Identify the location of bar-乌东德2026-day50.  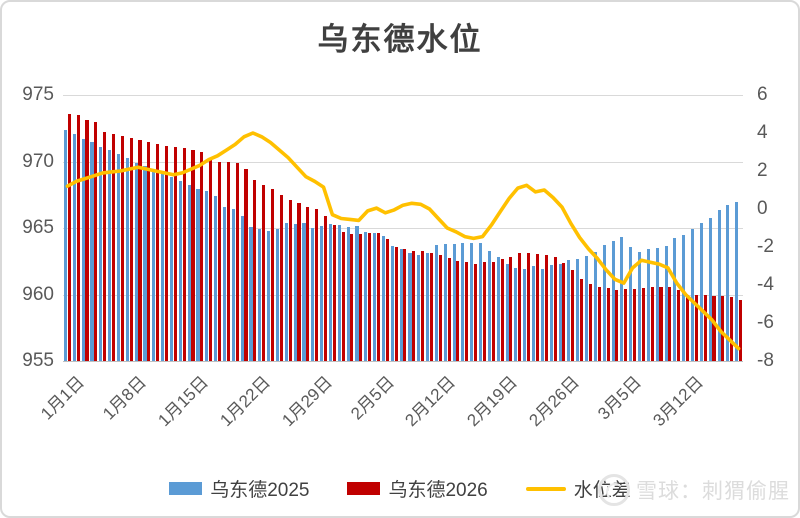
(502, 310).